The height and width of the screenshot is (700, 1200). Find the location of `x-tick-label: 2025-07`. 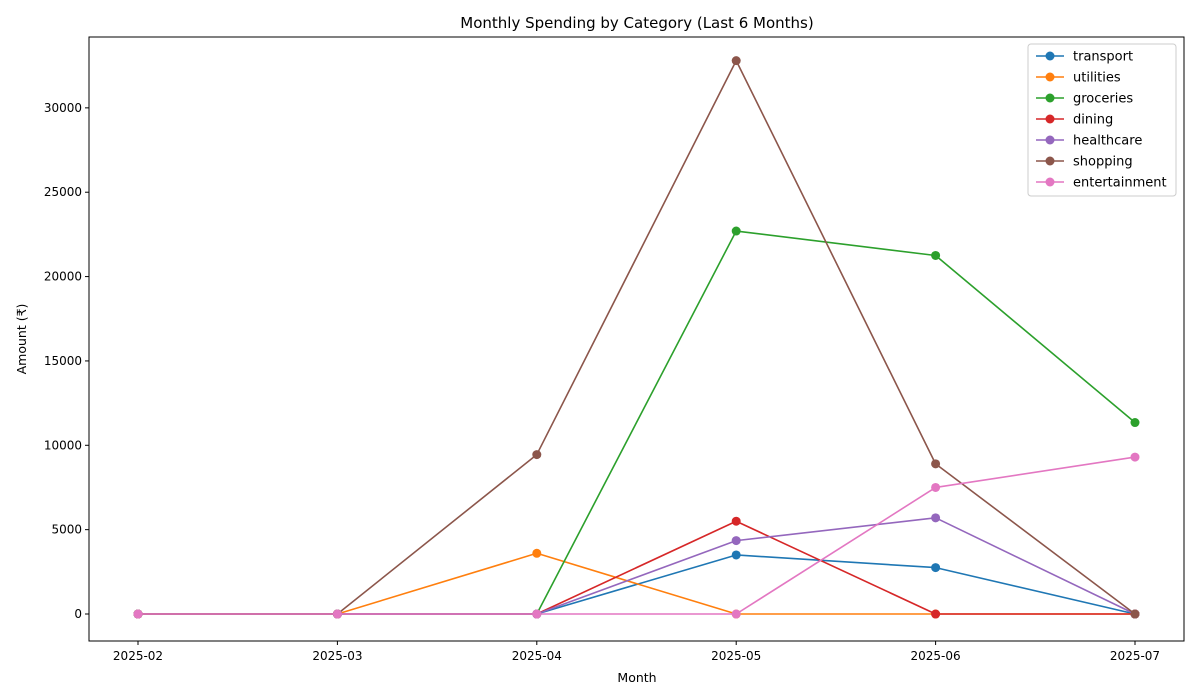

x-tick-label: 2025-07 is located at coordinates (1135, 656).